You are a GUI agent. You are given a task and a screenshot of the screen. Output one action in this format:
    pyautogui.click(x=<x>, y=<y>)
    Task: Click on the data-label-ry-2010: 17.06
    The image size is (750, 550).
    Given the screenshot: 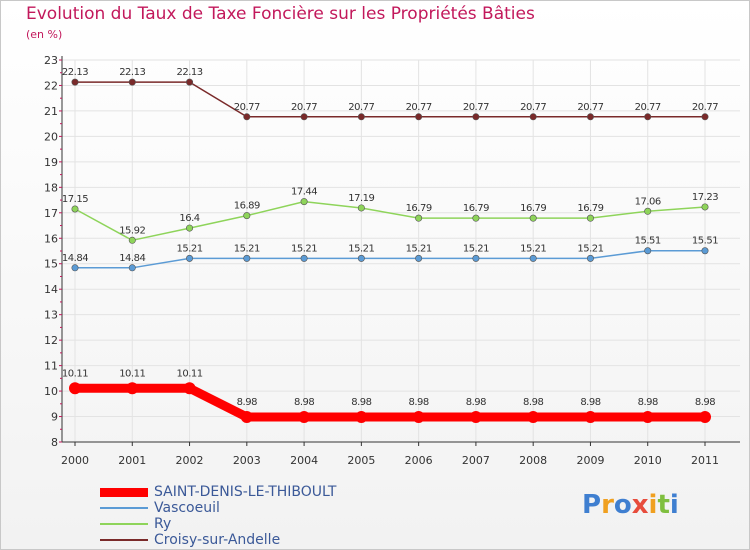 What is the action you would take?
    pyautogui.click(x=648, y=201)
    